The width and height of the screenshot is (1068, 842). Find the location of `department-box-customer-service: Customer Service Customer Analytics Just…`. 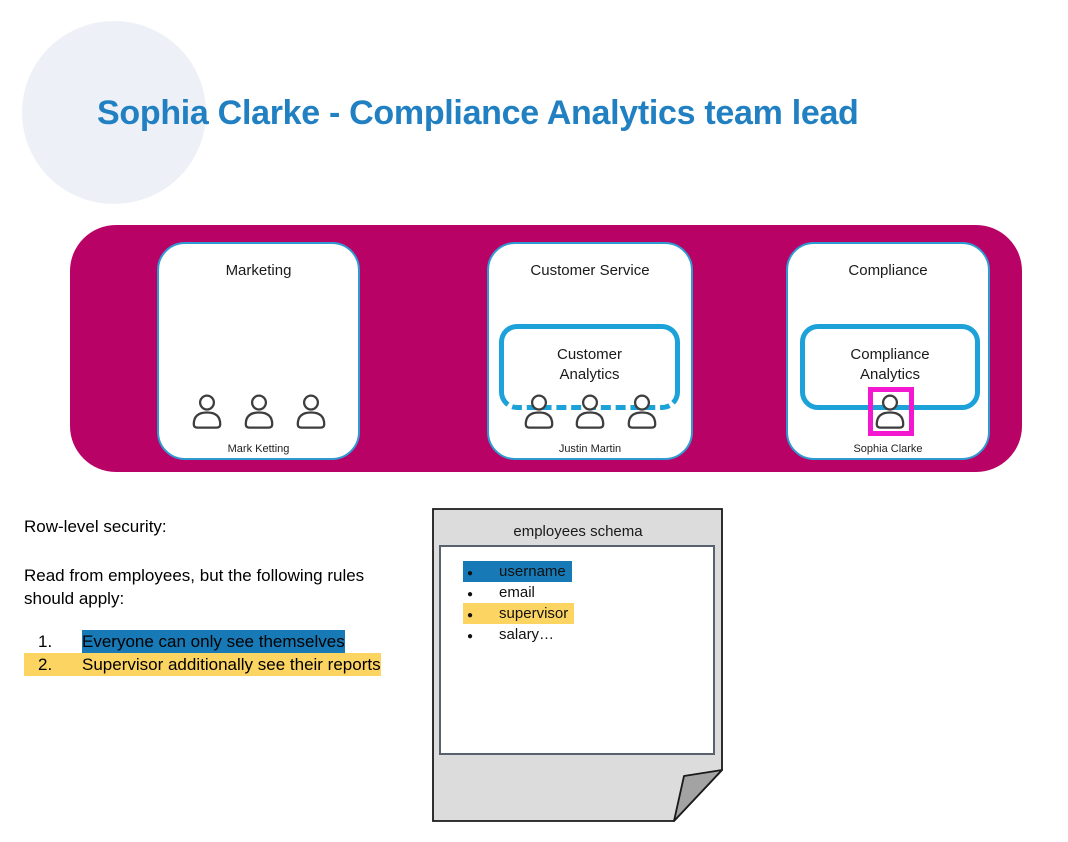

department-box-customer-service: Customer Service Customer Analytics Just… is located at coordinates (590, 351).